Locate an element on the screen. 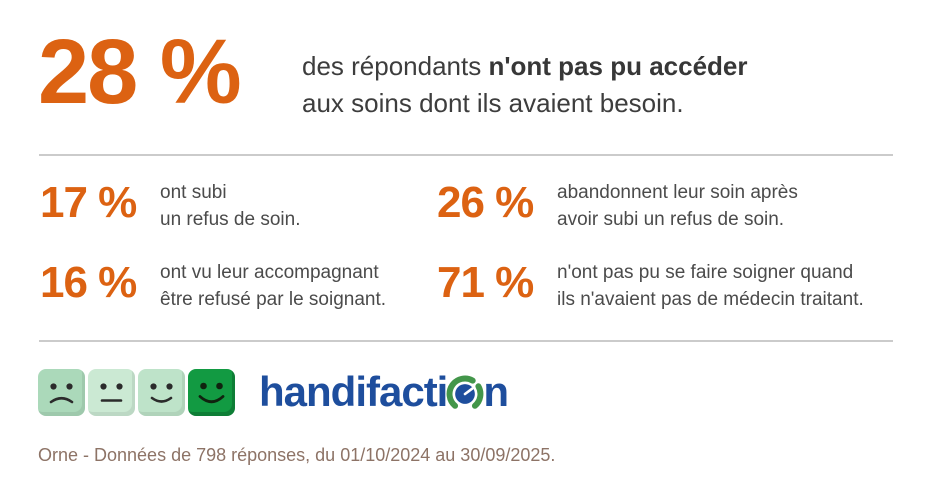  gauge-o-icon is located at coordinates (465, 392).